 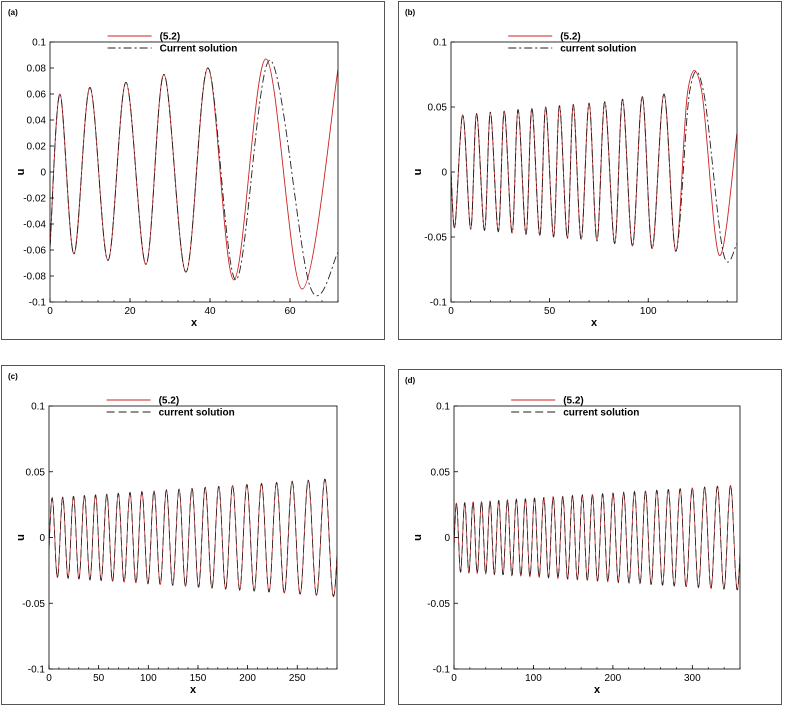 What do you see at coordinates (410, 380) in the screenshot?
I see `panel-label-d: (d)` at bounding box center [410, 380].